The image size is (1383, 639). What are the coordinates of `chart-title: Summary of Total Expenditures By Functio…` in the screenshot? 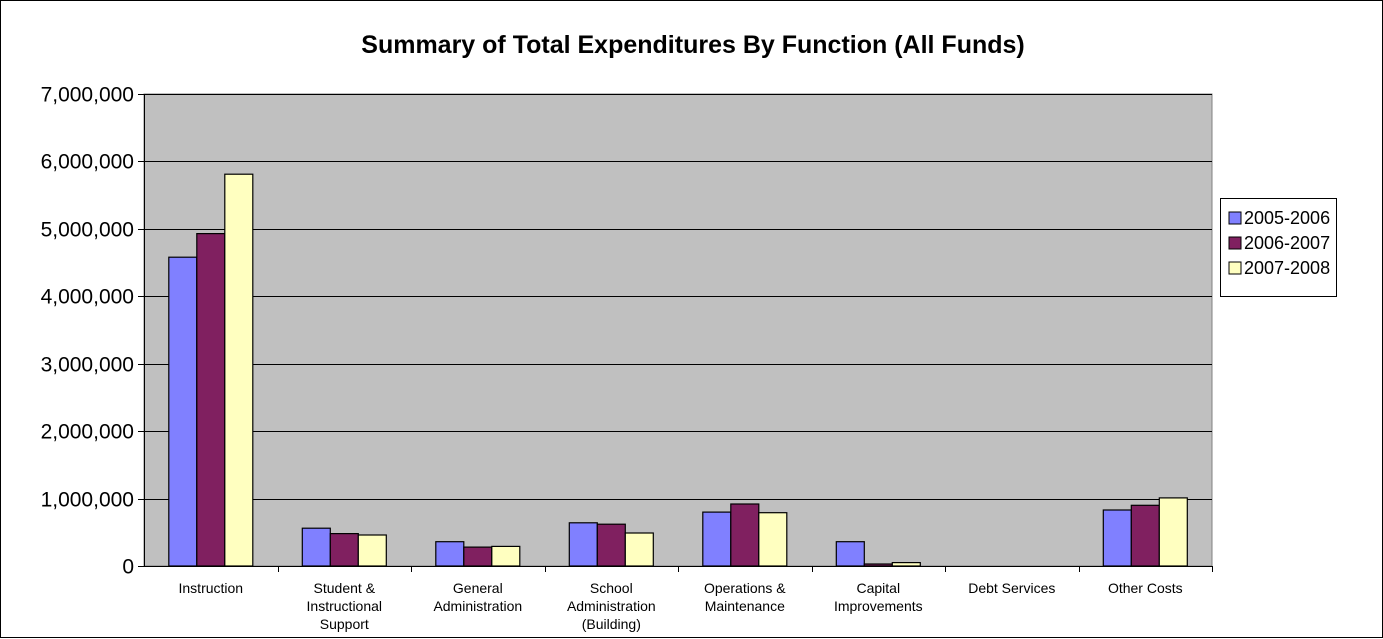 It's located at (692, 45).